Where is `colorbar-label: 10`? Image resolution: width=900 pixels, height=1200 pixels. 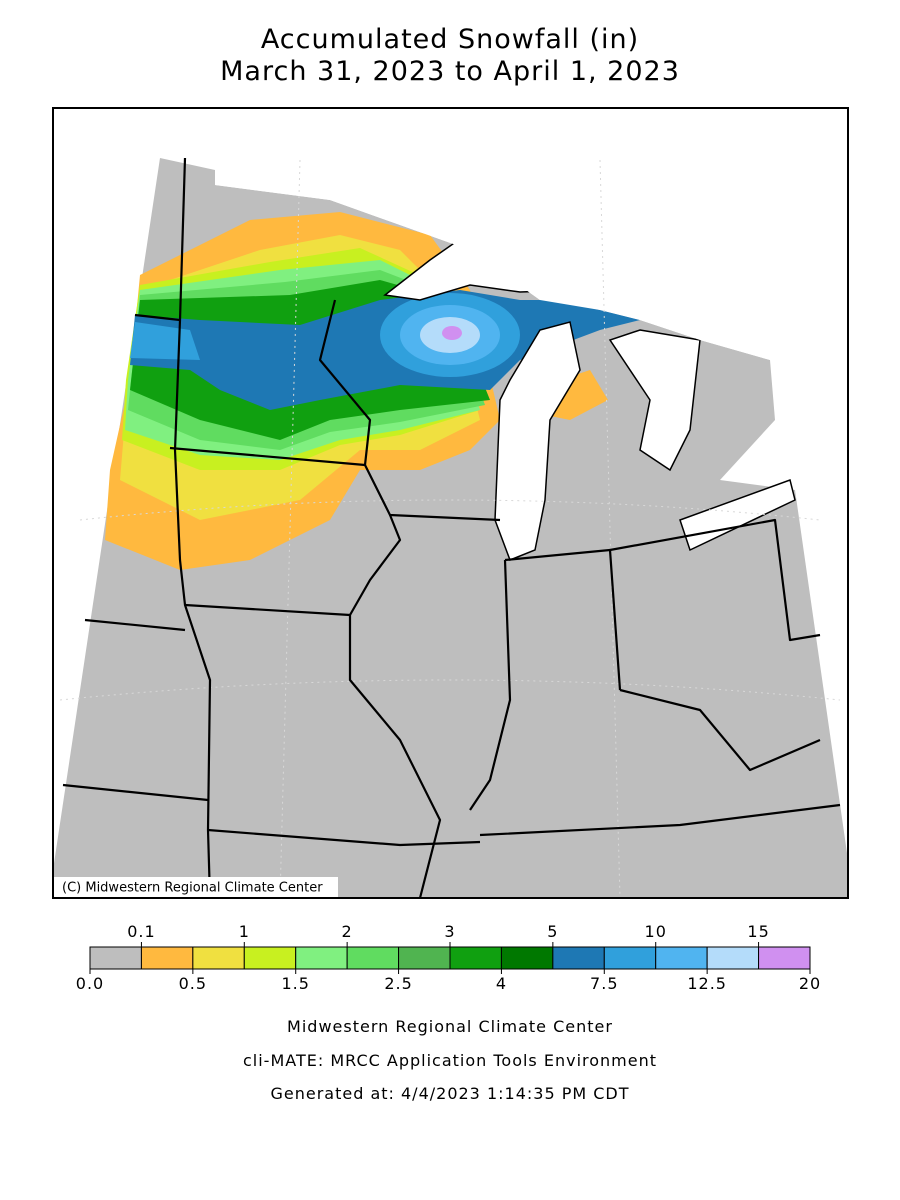
colorbar-label: 10 is located at coordinates (656, 931).